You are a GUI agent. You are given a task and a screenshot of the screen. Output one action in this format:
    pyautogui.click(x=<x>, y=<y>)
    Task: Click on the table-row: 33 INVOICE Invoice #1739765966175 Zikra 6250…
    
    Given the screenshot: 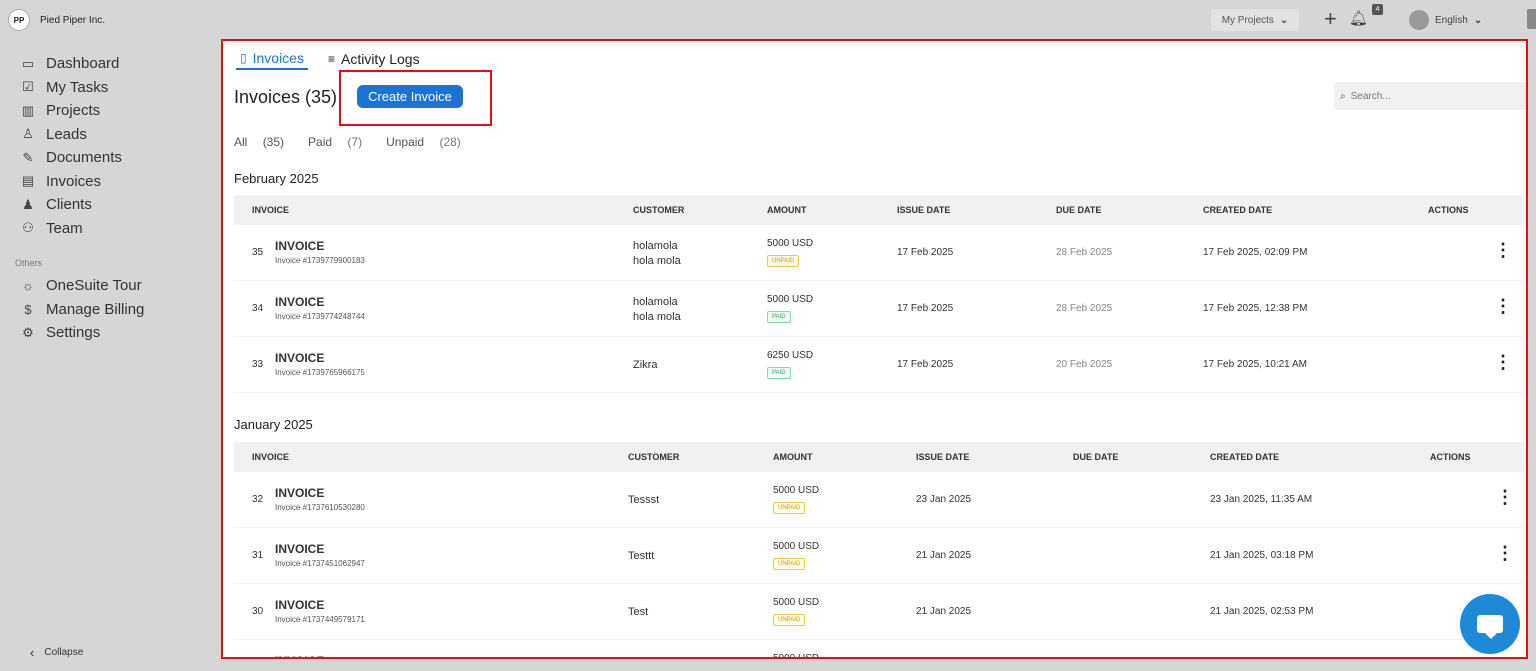 What is the action you would take?
    pyautogui.click(x=879, y=365)
    